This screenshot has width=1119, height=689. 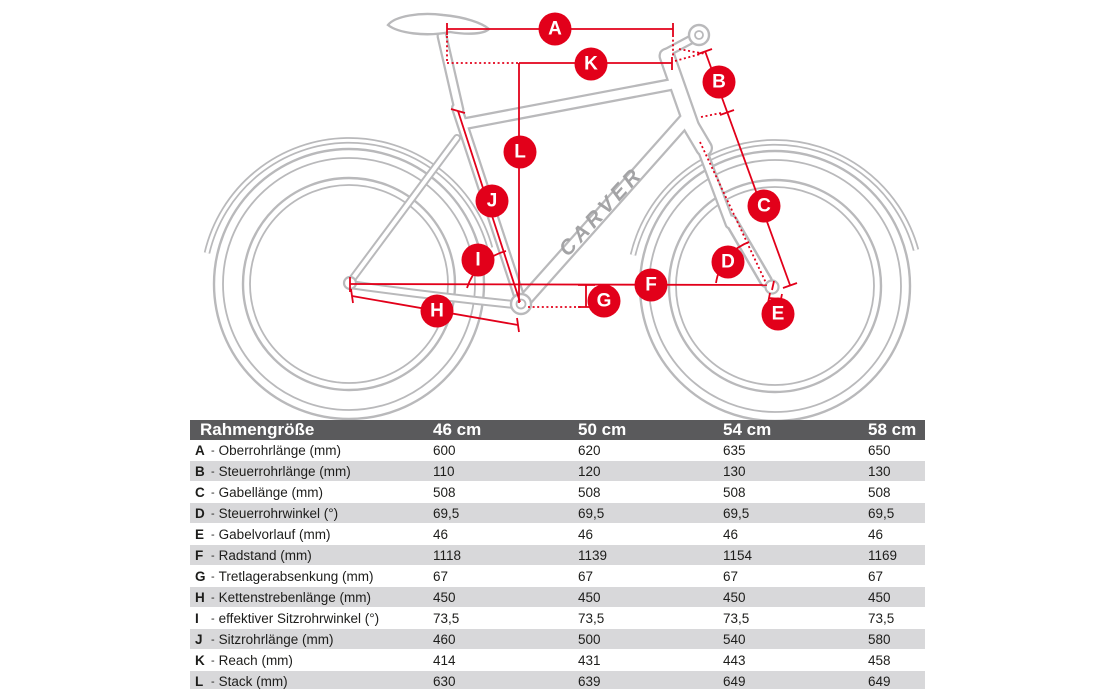 I want to click on row-label-cell: B - Steuerrohrlänge (mm), so click(x=310, y=471).